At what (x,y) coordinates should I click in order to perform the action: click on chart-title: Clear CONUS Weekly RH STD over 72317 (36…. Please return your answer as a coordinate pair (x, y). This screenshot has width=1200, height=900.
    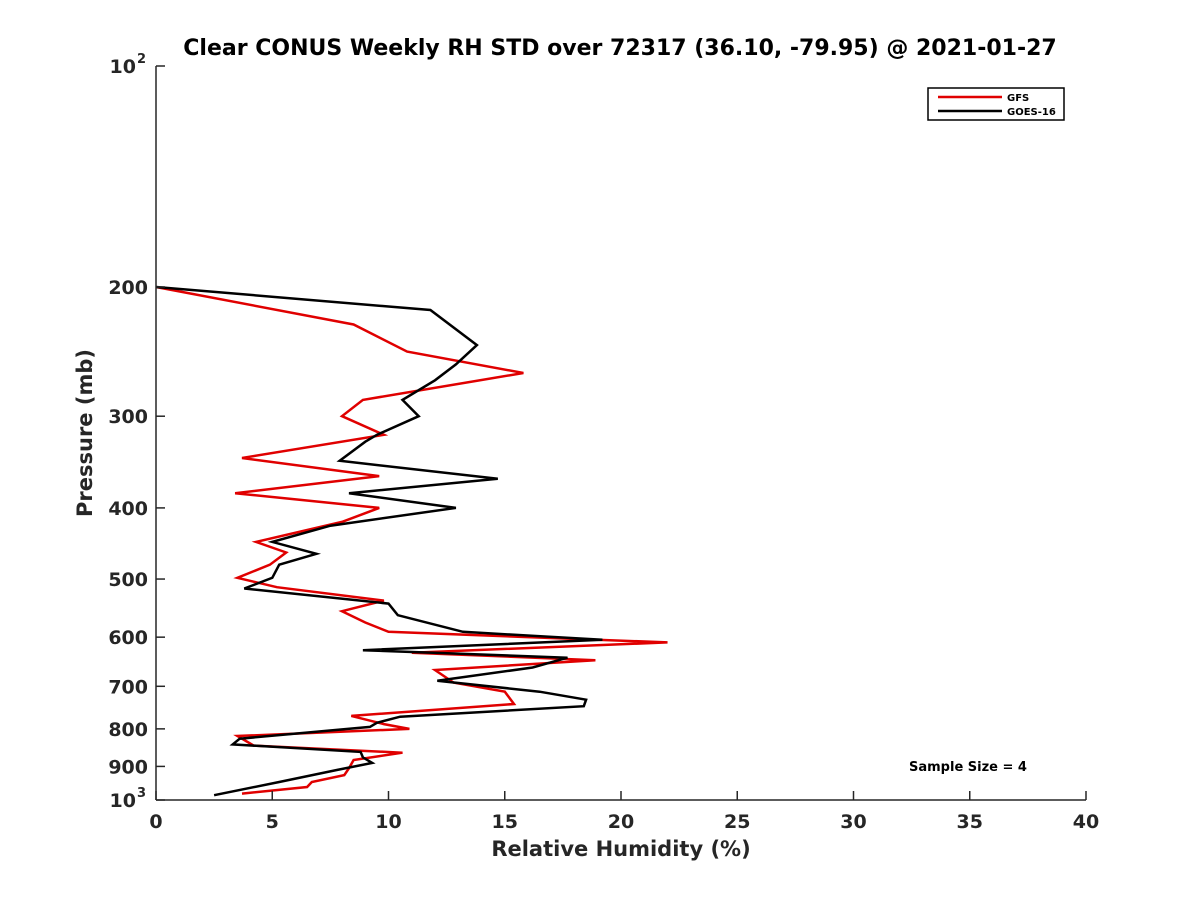
    Looking at the image, I should click on (619, 48).